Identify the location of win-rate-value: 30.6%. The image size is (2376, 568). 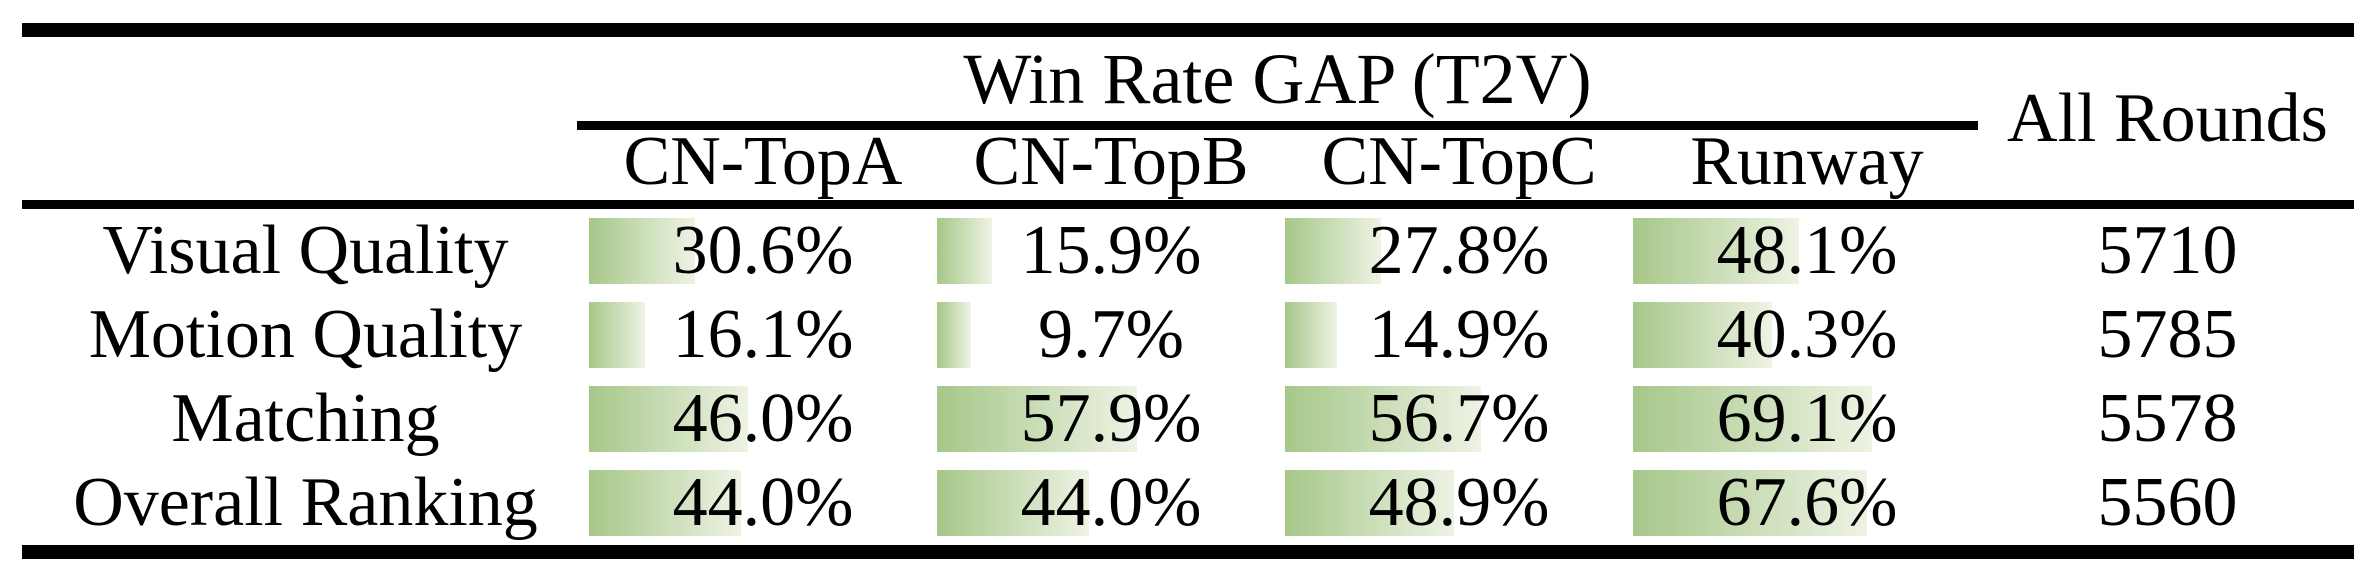
(763, 250).